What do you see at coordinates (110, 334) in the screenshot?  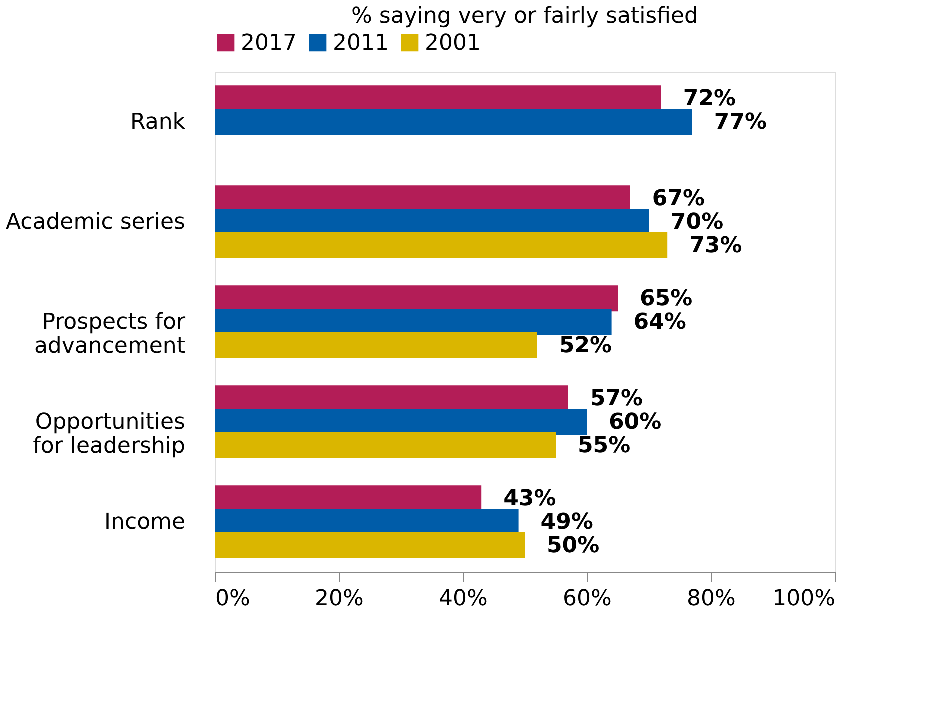 I see `y-tick-label: Prospects for advancement` at bounding box center [110, 334].